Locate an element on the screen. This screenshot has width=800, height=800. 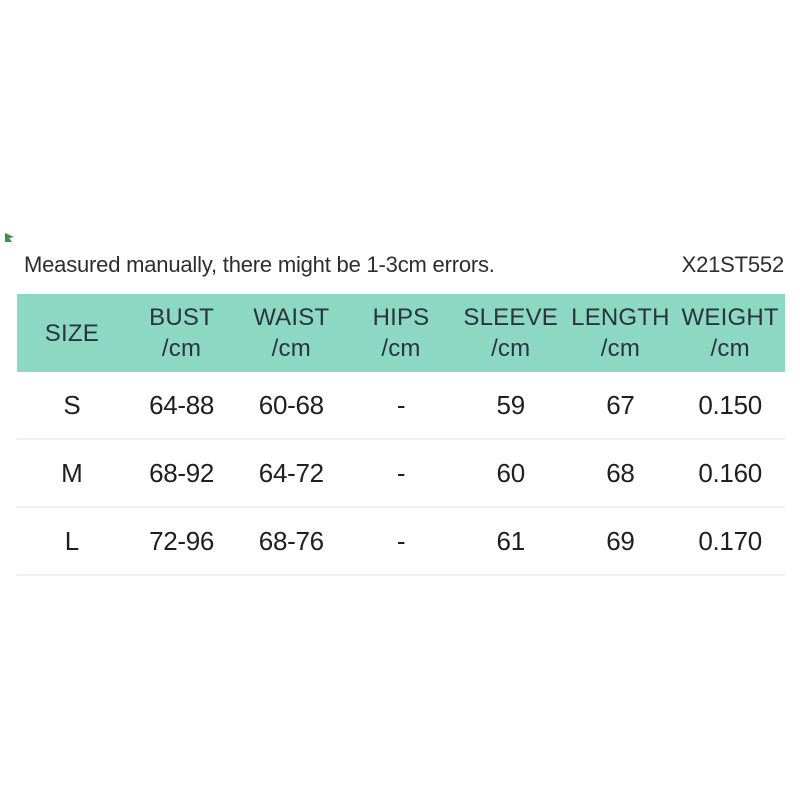
column-header-bust: BUST /cm is located at coordinates (182, 333).